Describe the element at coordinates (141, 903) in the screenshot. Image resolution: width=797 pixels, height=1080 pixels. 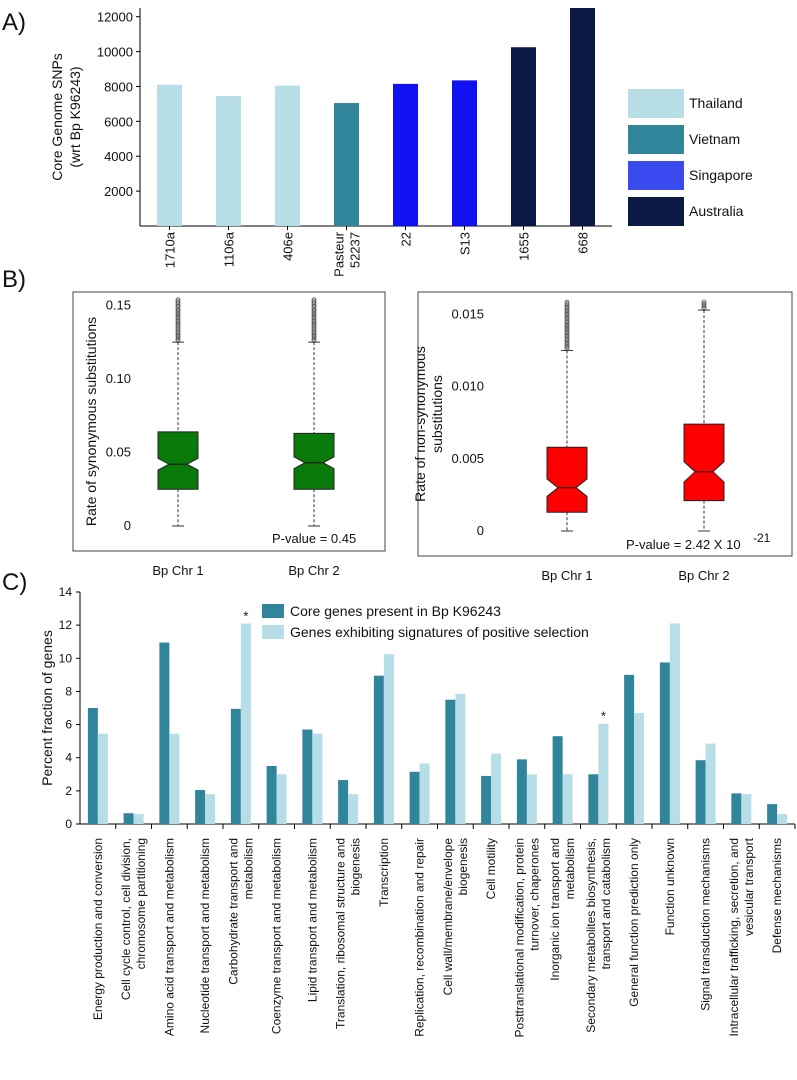
I see `x-category-label: chromosome partitioning` at that location.